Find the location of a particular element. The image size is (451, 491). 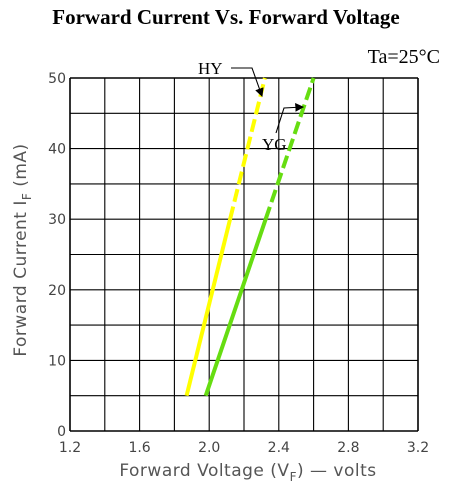

y-tick-label: 0 is located at coordinates (61, 432).